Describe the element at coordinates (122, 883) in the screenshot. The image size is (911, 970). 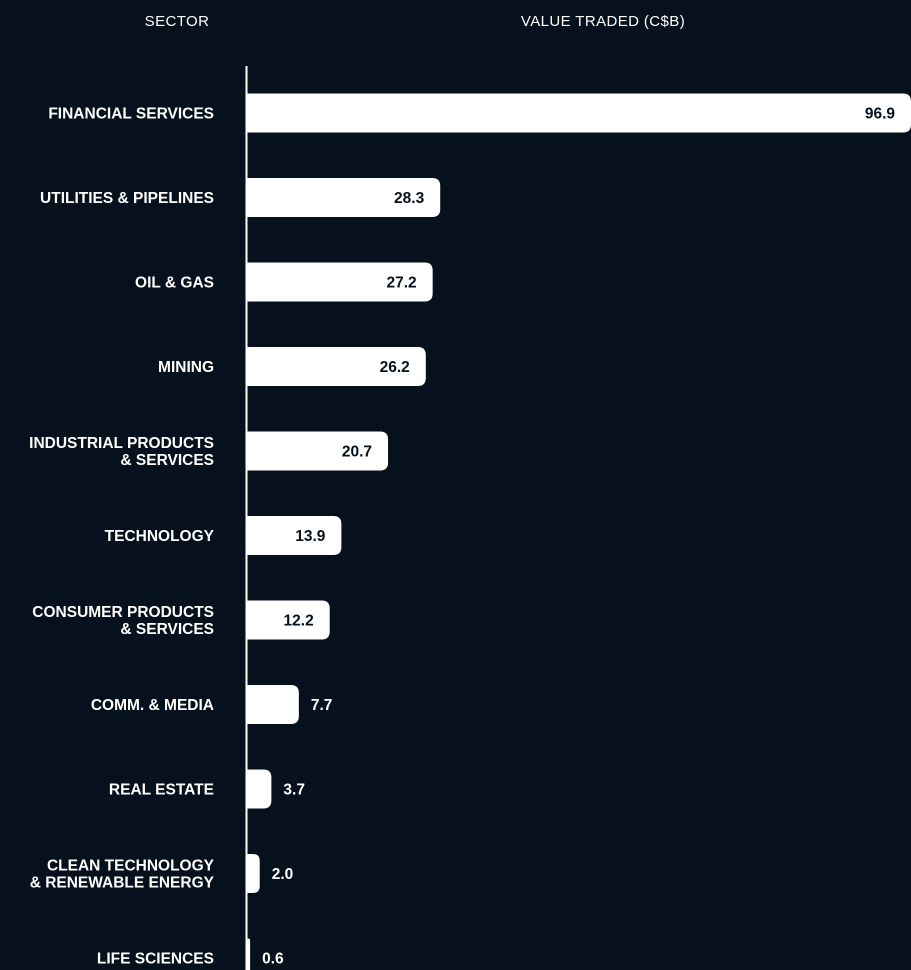
I see `category-label-line: & RENEWABLE ENERGY` at that location.